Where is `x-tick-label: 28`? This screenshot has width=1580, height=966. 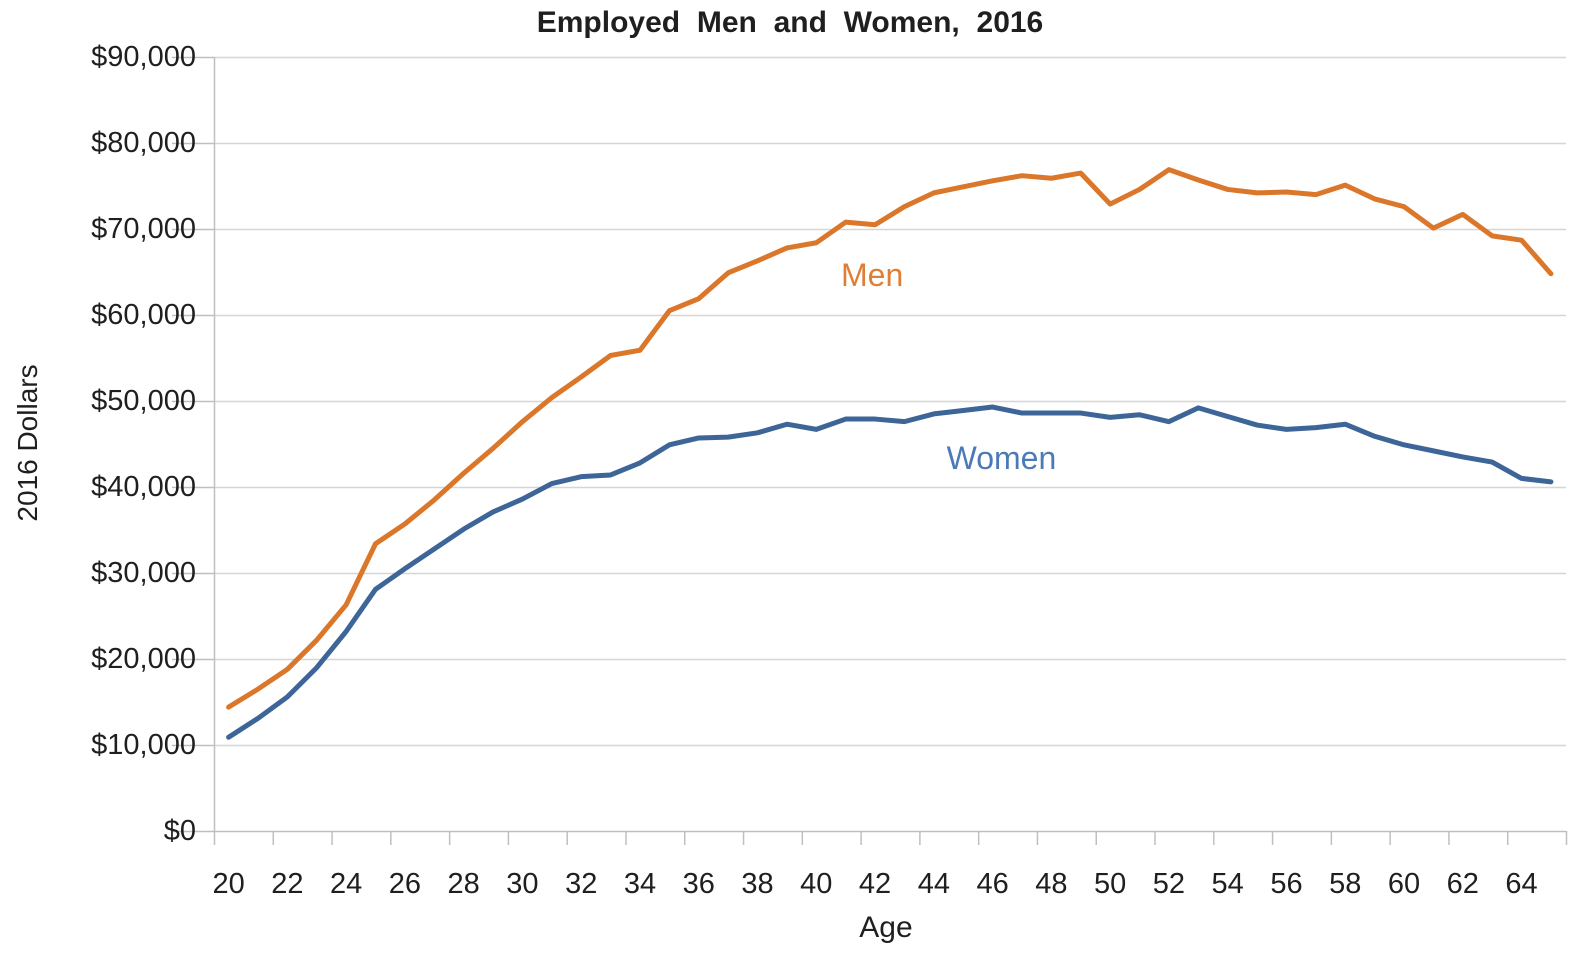 x-tick-label: 28 is located at coordinates (463, 884).